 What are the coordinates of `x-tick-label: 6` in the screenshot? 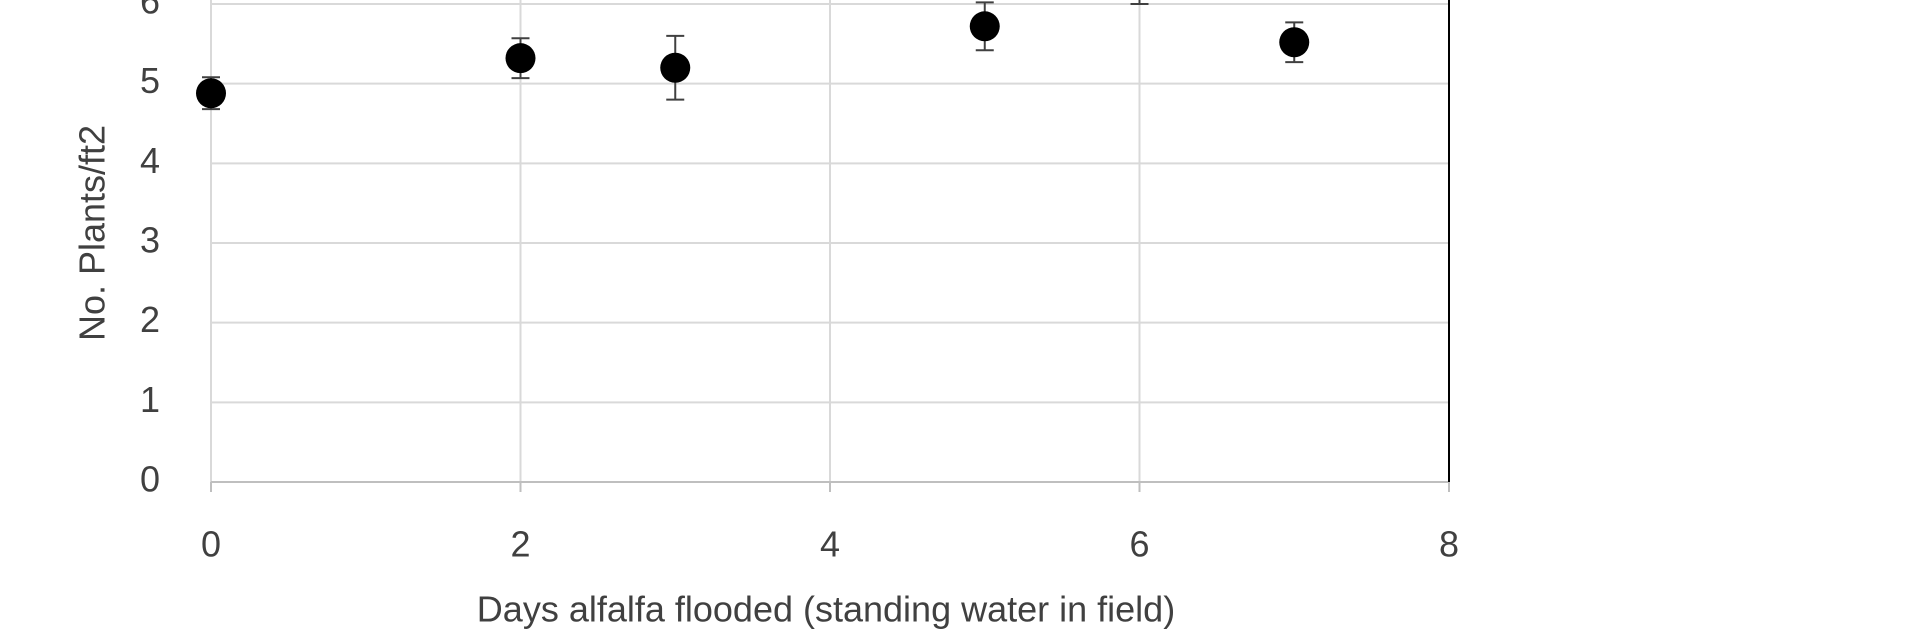 It's located at (1139, 544).